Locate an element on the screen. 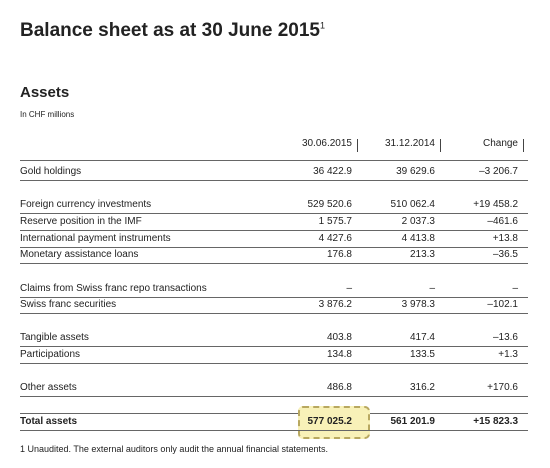  cell: +170.6 is located at coordinates (502, 388).